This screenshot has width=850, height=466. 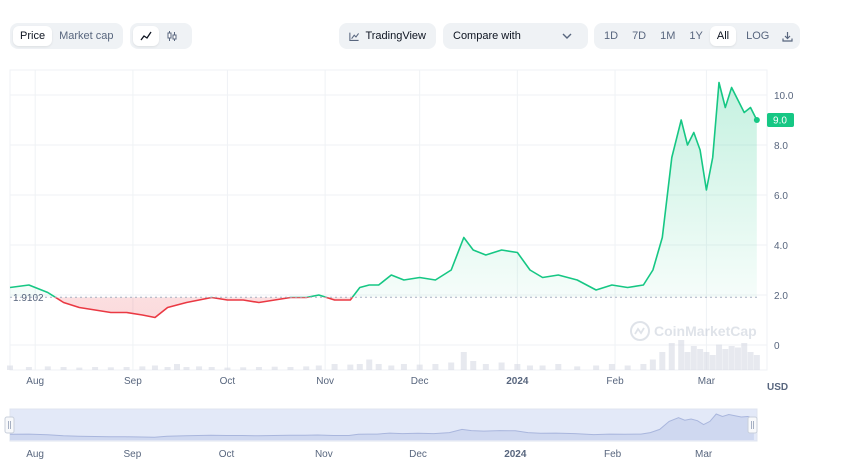 What do you see at coordinates (420, 381) in the screenshot?
I see `x-tick-label: Dec` at bounding box center [420, 381].